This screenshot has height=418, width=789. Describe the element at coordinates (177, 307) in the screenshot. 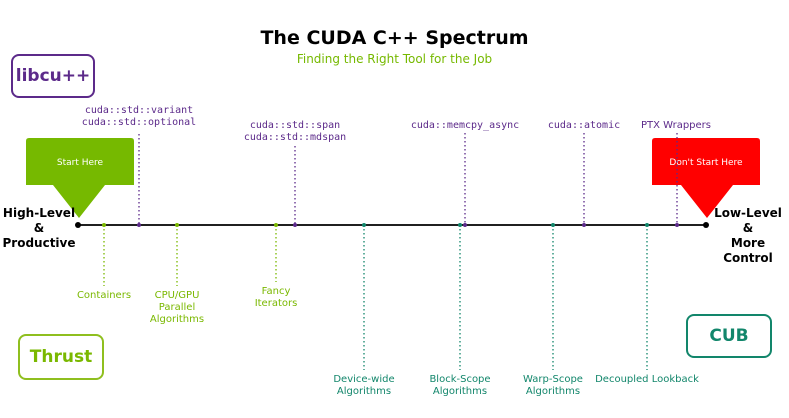

I see `thrust-item-parallel-algorithms: CPU/GPU Parallel Algorithms` at that location.